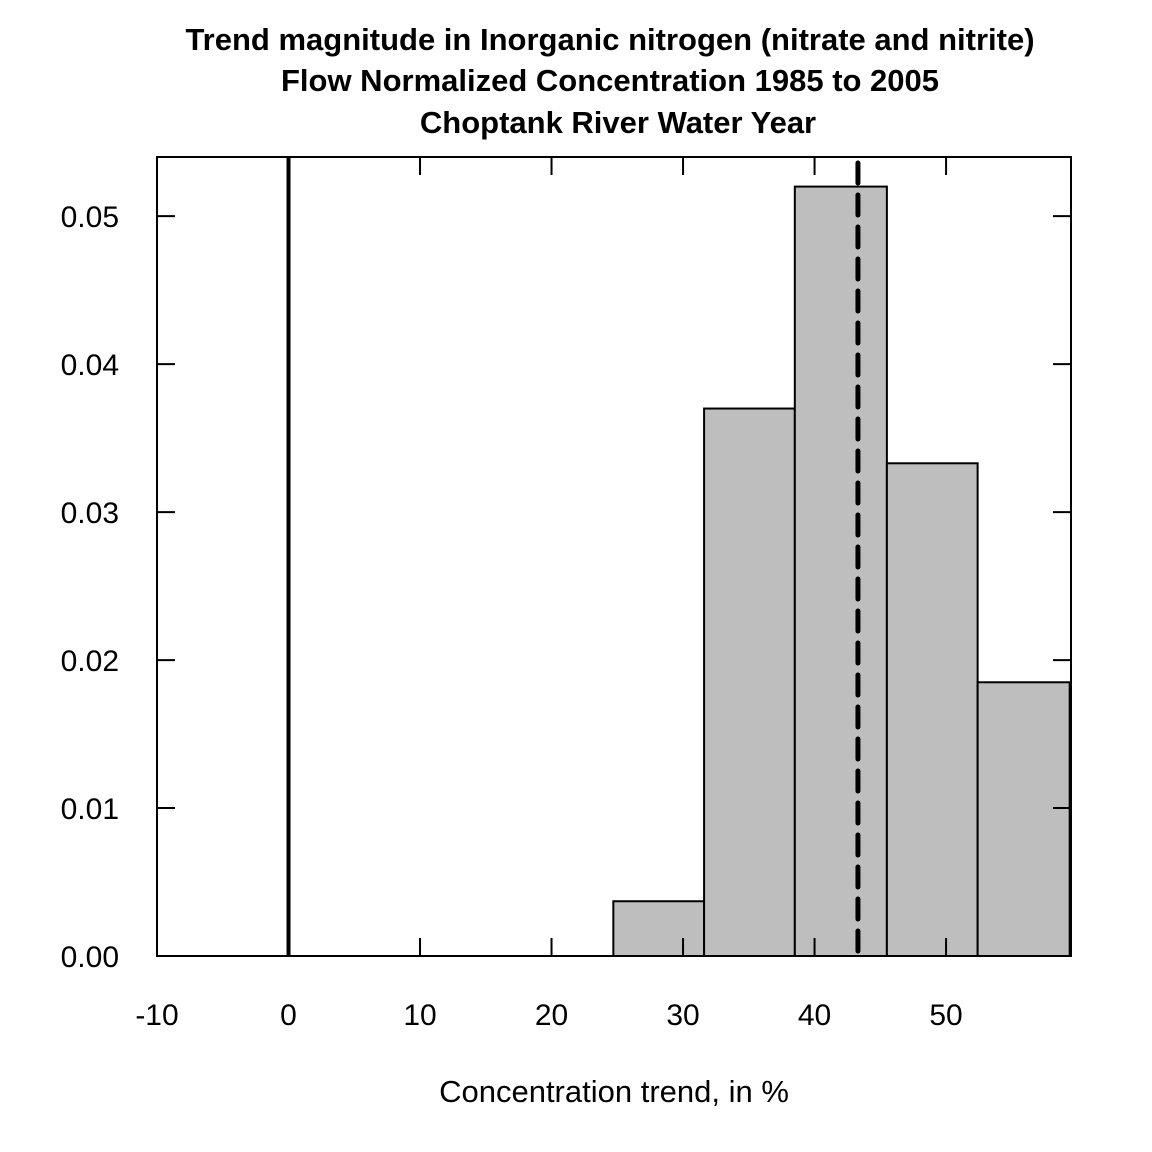  Describe the element at coordinates (682, 1015) in the screenshot. I see `x-tick-label-4: 30` at that location.